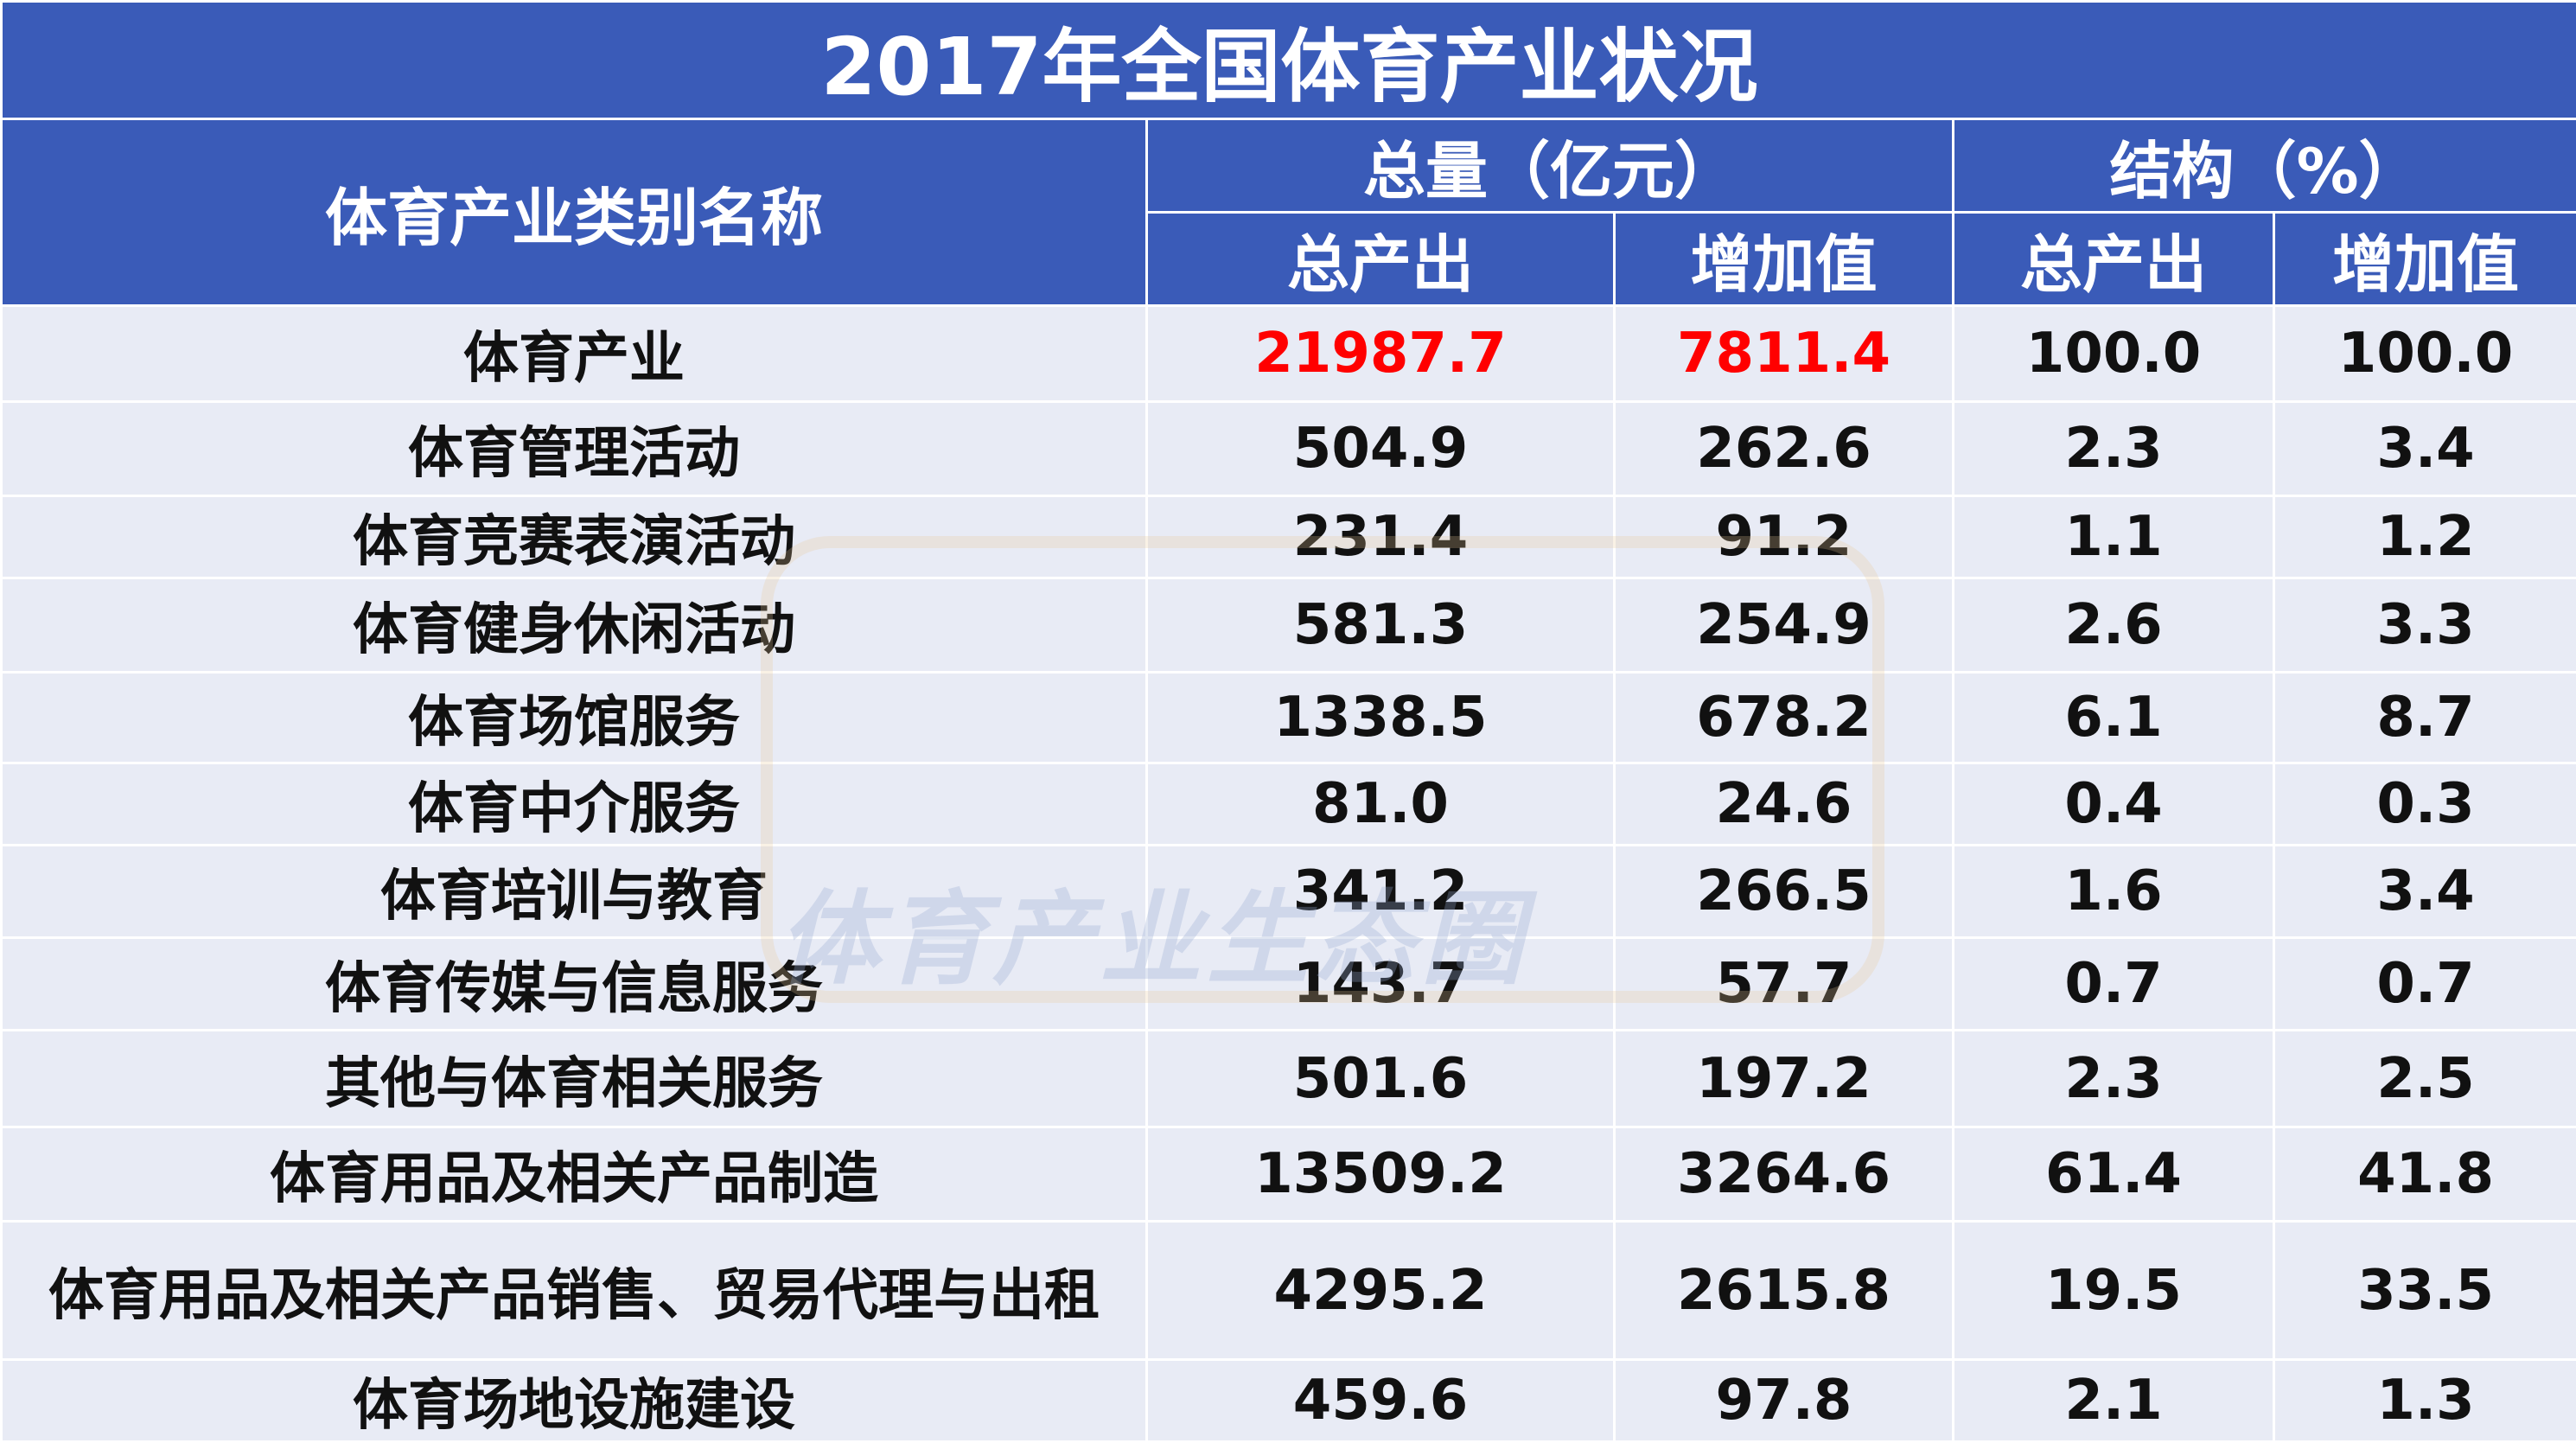 This screenshot has height=1443, width=2576. Describe the element at coordinates (2425, 718) in the screenshot. I see `value-cell: 8.7` at that location.